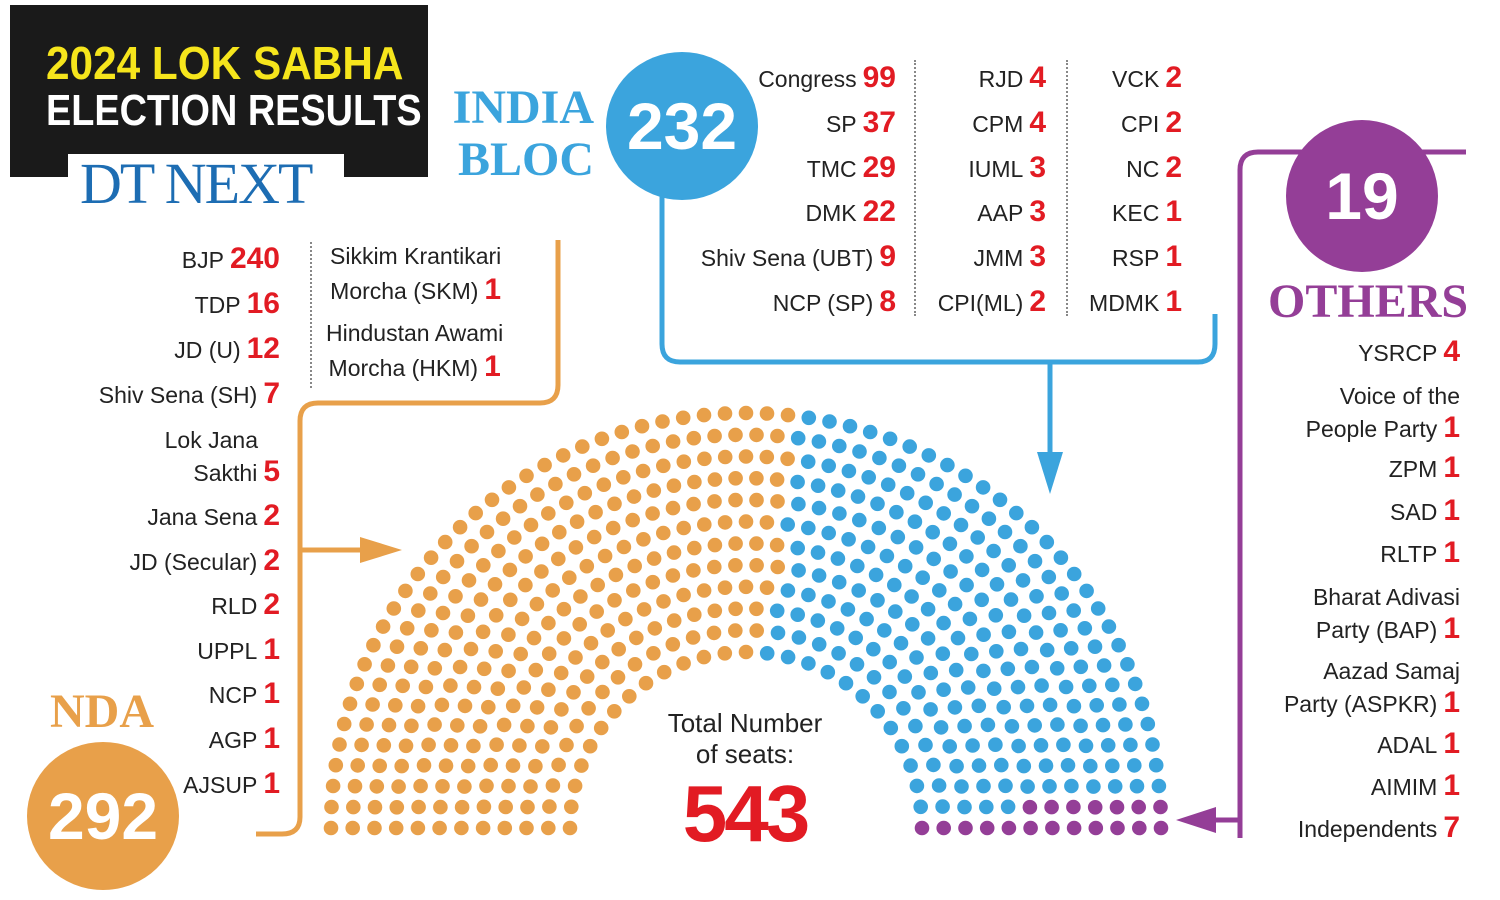 The height and width of the screenshot is (900, 1500). What do you see at coordinates (211, 440) in the screenshot?
I see `party-name-line1: Lok Jana` at bounding box center [211, 440].